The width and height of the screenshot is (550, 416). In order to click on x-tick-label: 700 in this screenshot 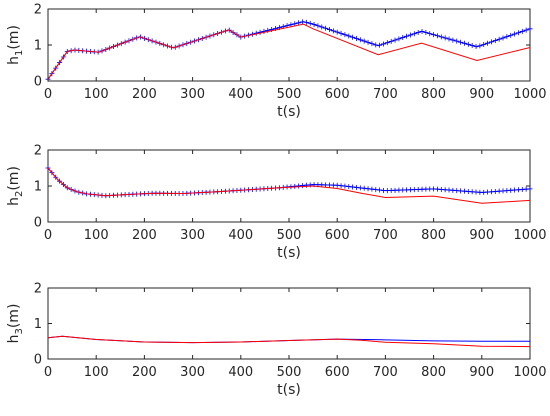, I will do `click(385, 372)`.